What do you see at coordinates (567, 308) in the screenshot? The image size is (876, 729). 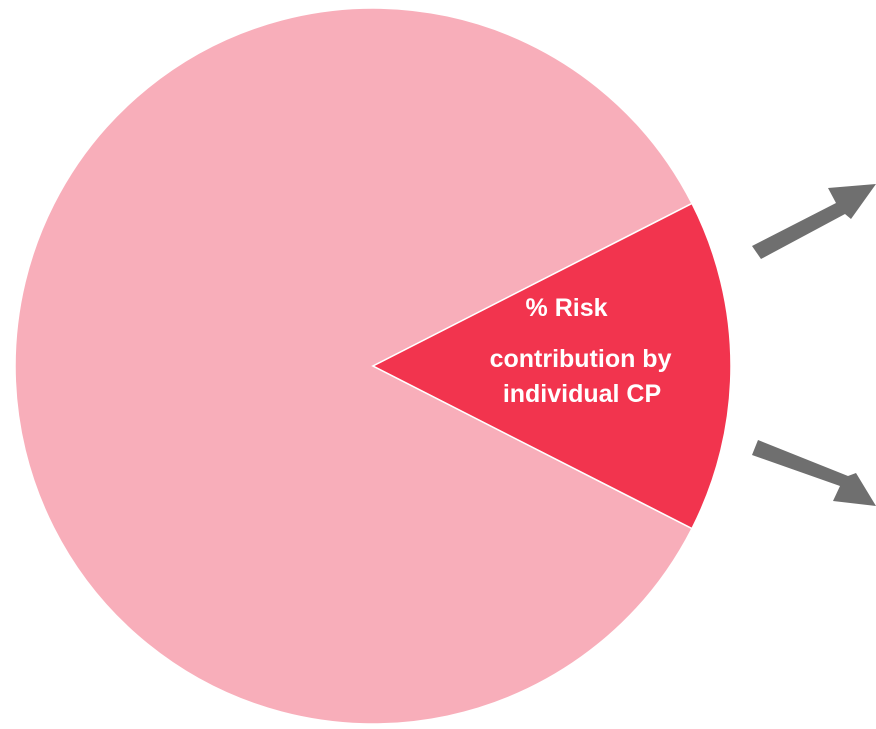 I see `slice-label-line-1: % Risk` at bounding box center [567, 308].